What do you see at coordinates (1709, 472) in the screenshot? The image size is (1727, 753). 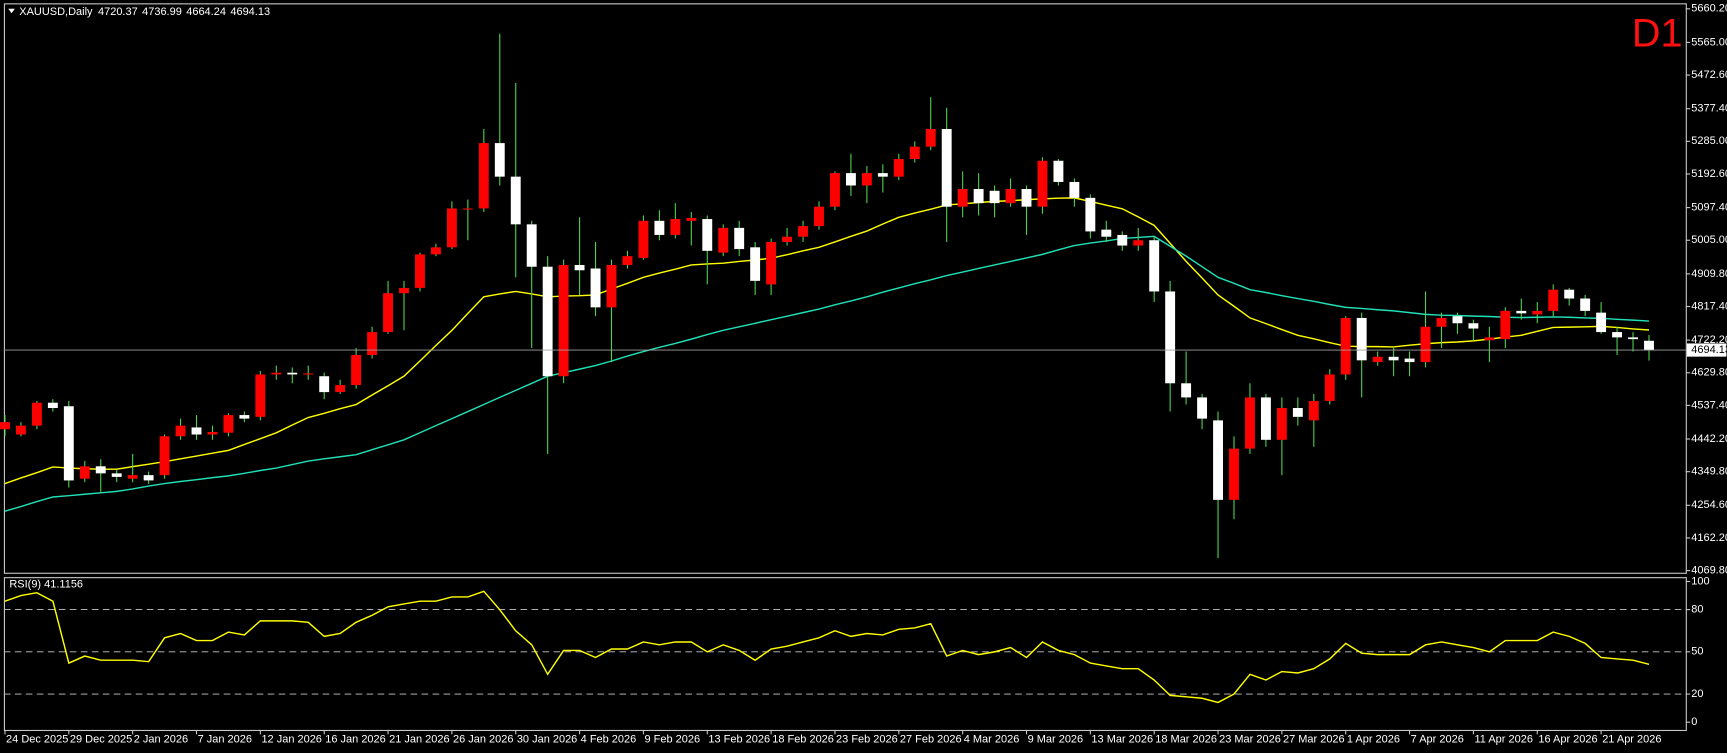 I see `y-tick-label: 4349.80` at bounding box center [1709, 472].